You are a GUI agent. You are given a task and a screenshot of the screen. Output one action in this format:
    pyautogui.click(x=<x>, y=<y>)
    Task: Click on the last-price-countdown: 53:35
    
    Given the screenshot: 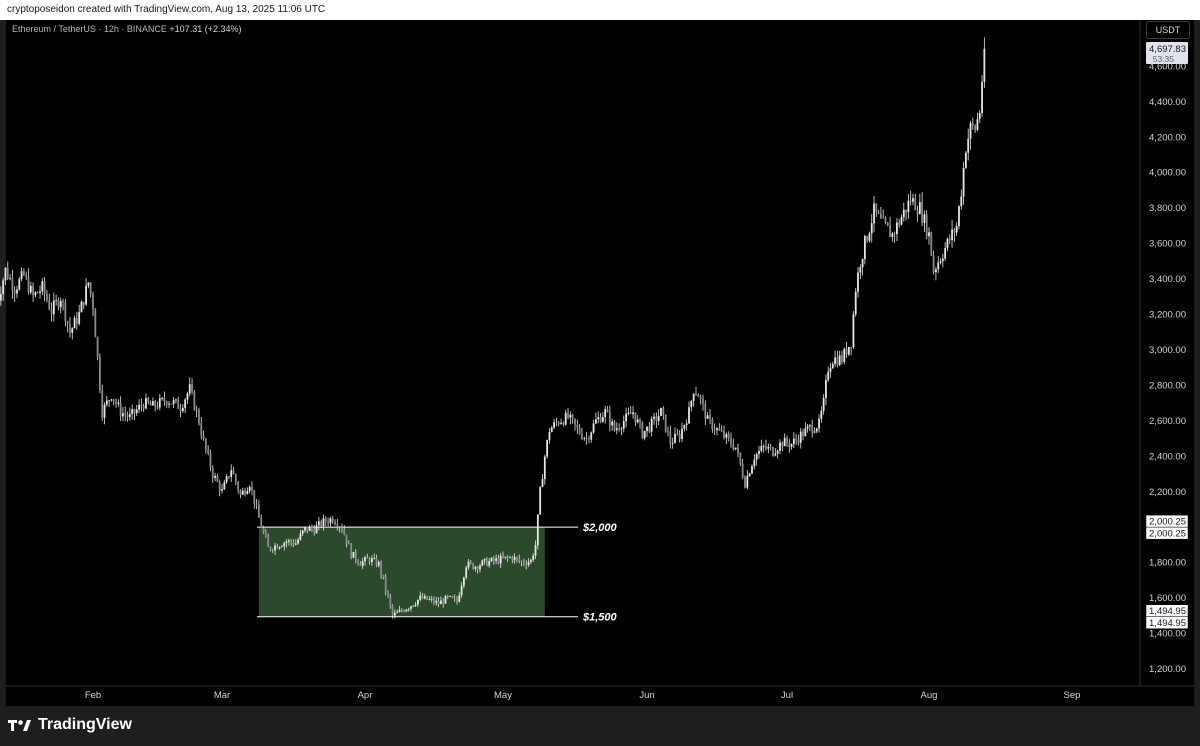 What is the action you would take?
    pyautogui.click(x=1164, y=59)
    